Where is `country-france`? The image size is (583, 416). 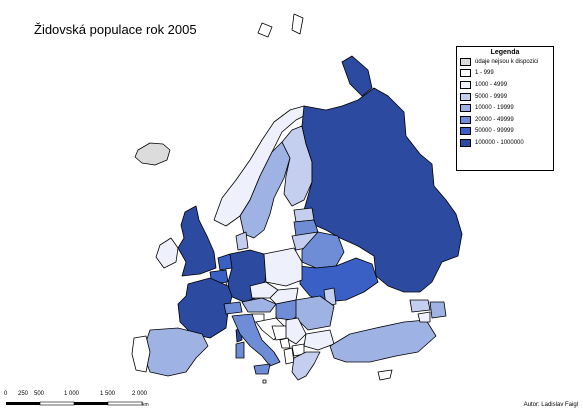
country-france is located at coordinates (205, 308).